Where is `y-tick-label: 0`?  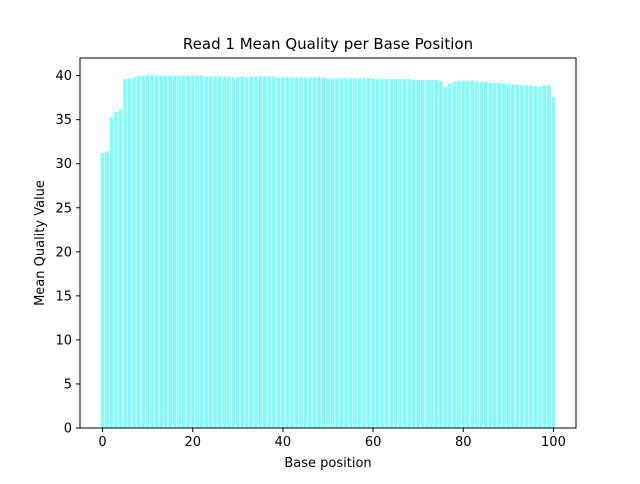
y-tick-label: 0 is located at coordinates (68, 429).